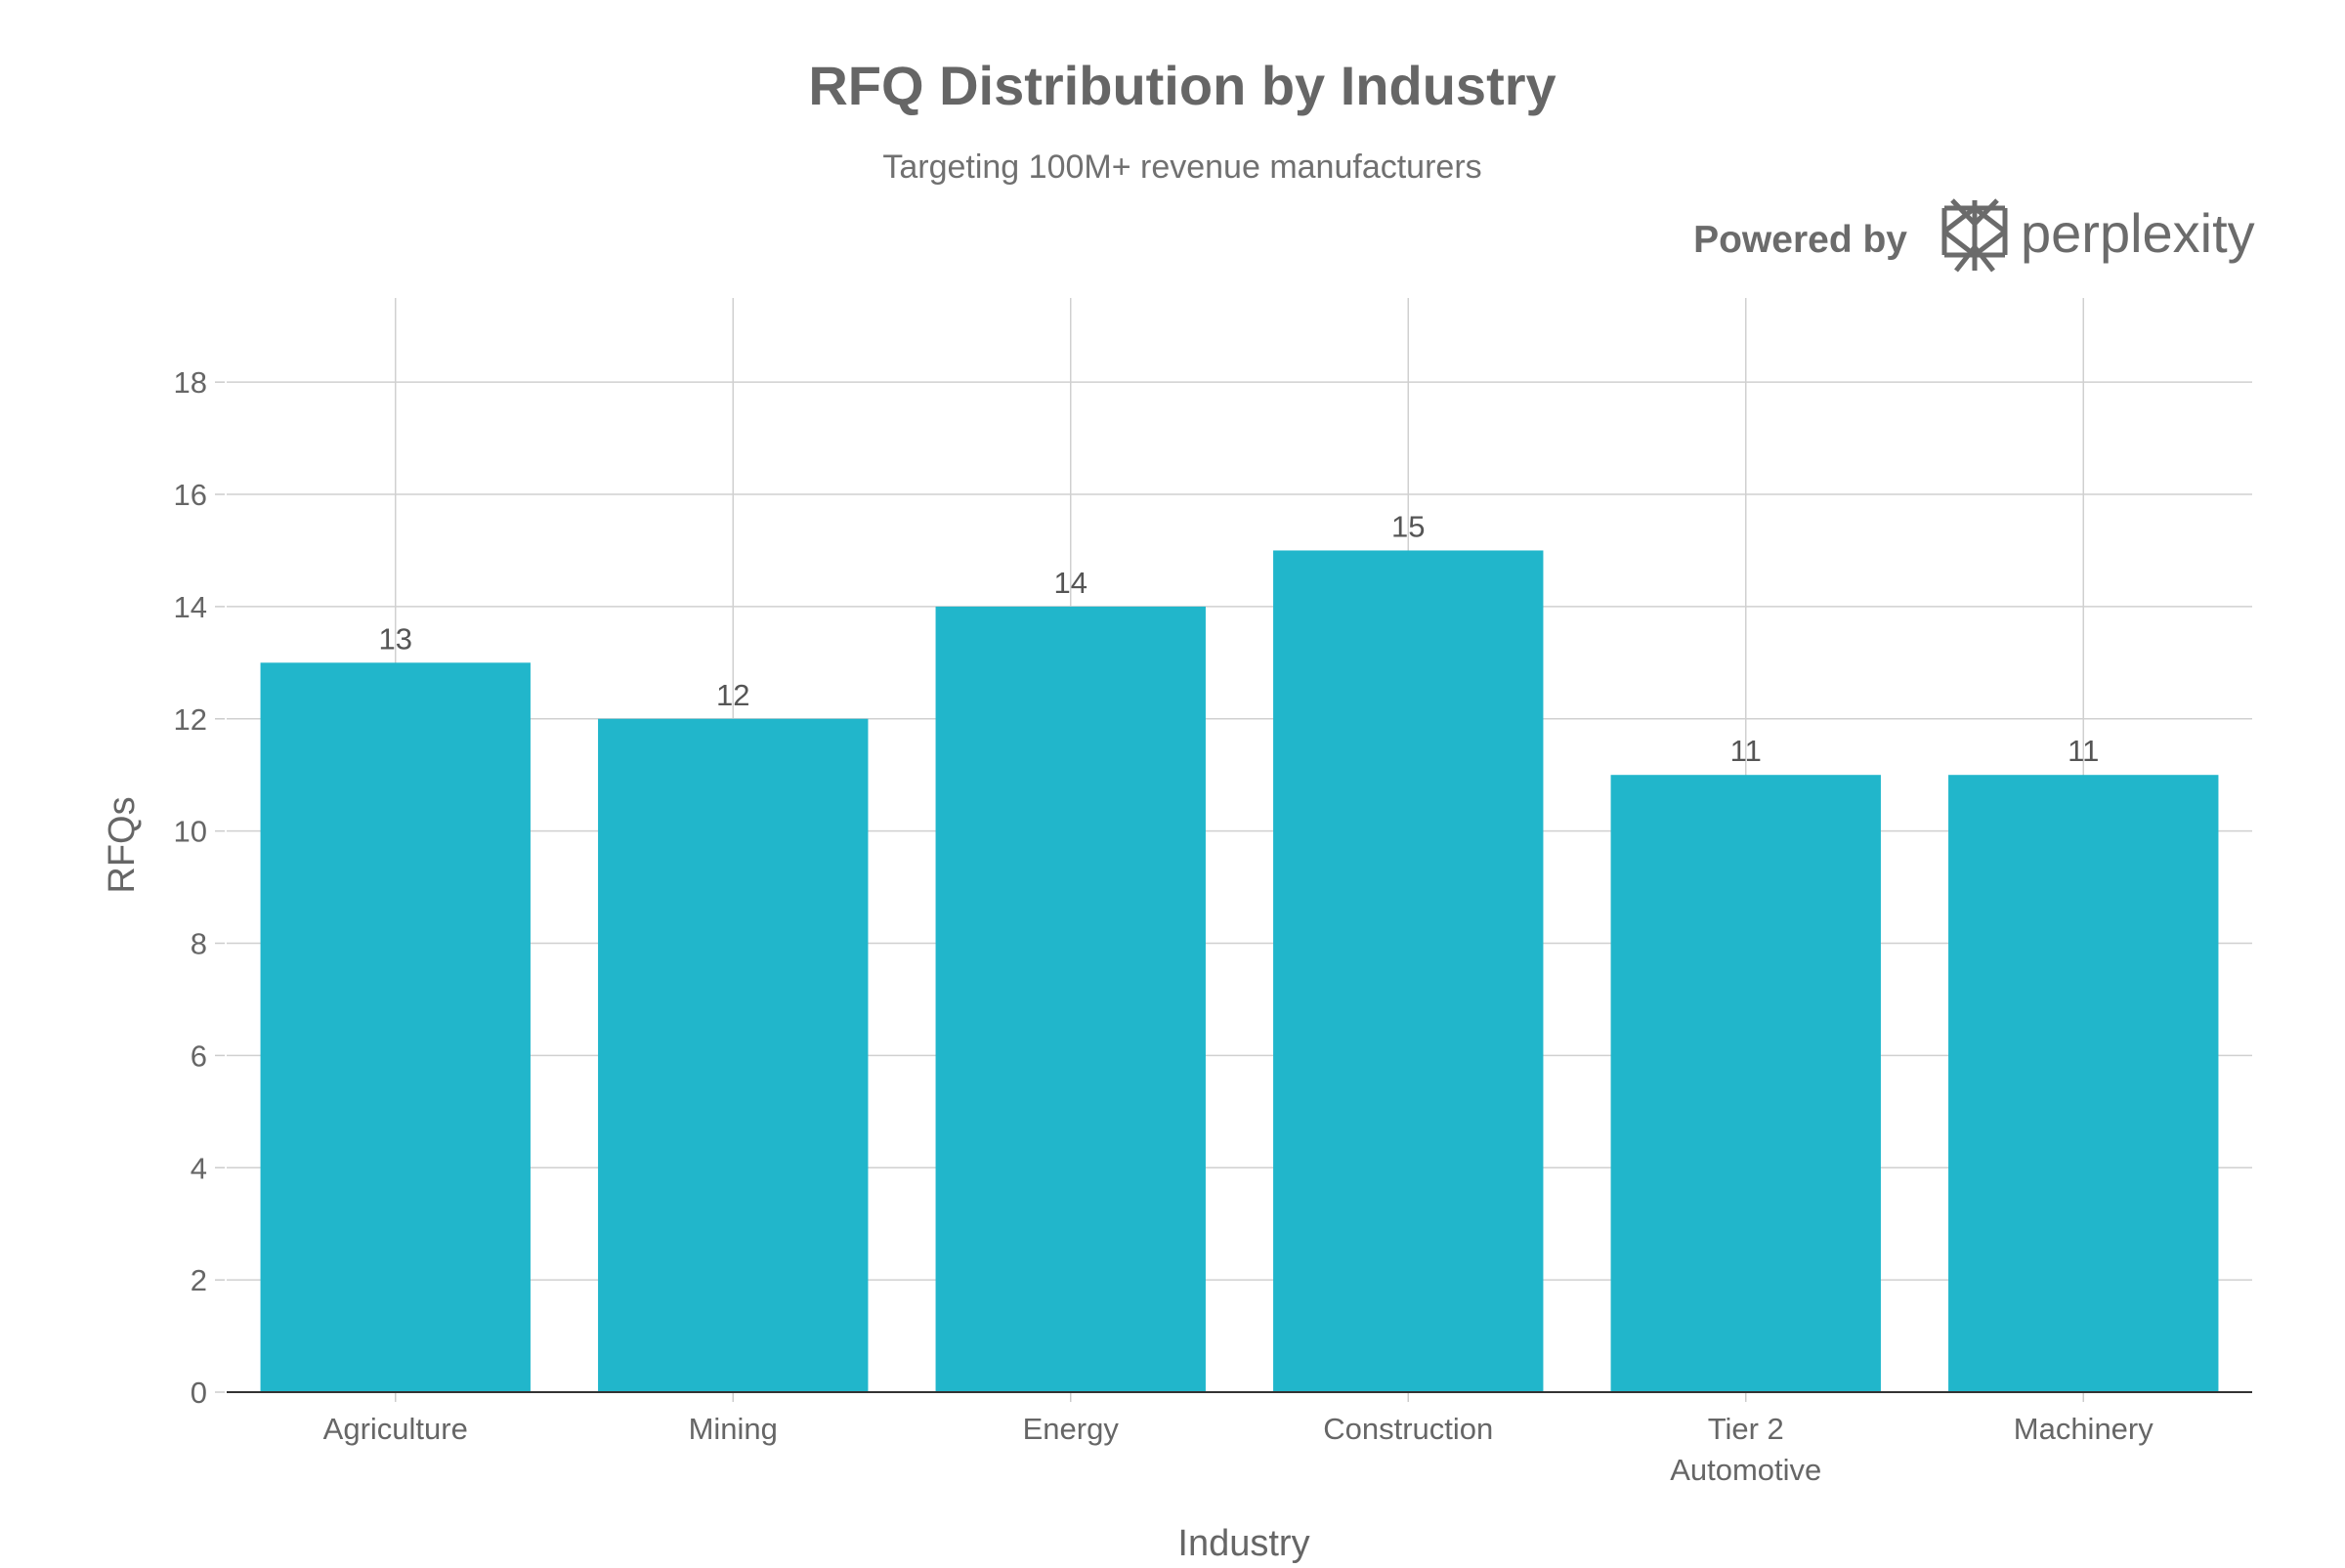  I want to click on x-tick-label: Tier 2, so click(1746, 1429).